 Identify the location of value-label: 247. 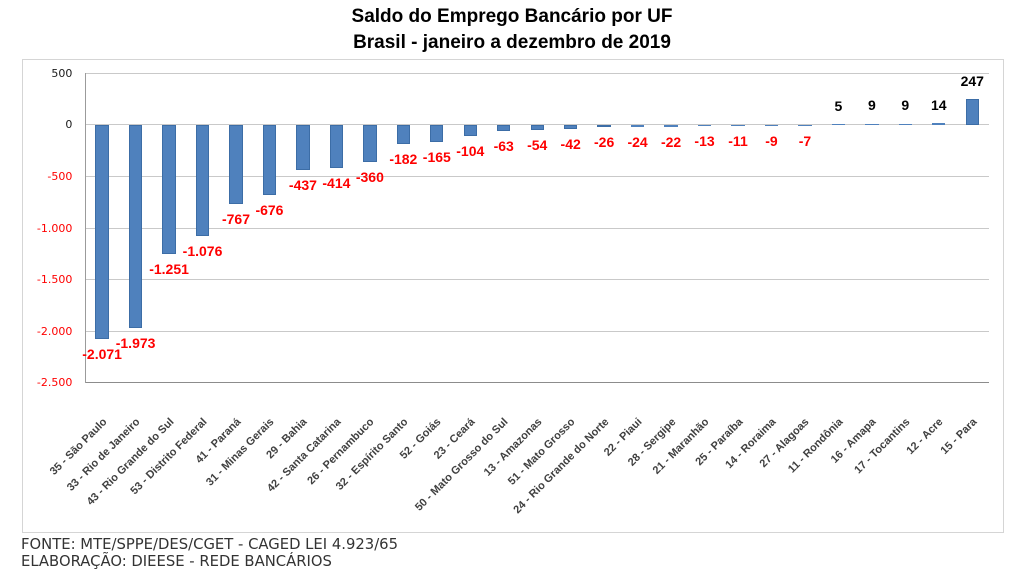
(972, 80).